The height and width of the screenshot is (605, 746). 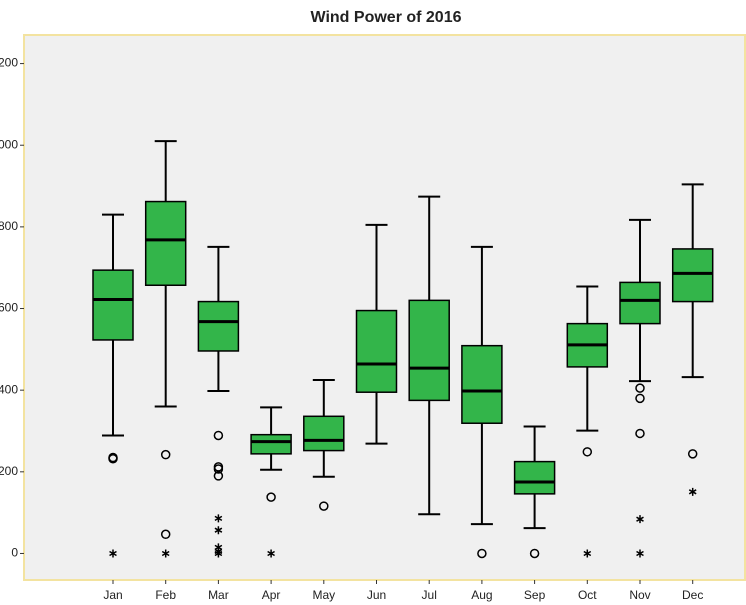 What do you see at coordinates (14, 553) in the screenshot?
I see `y-tick-label: 0` at bounding box center [14, 553].